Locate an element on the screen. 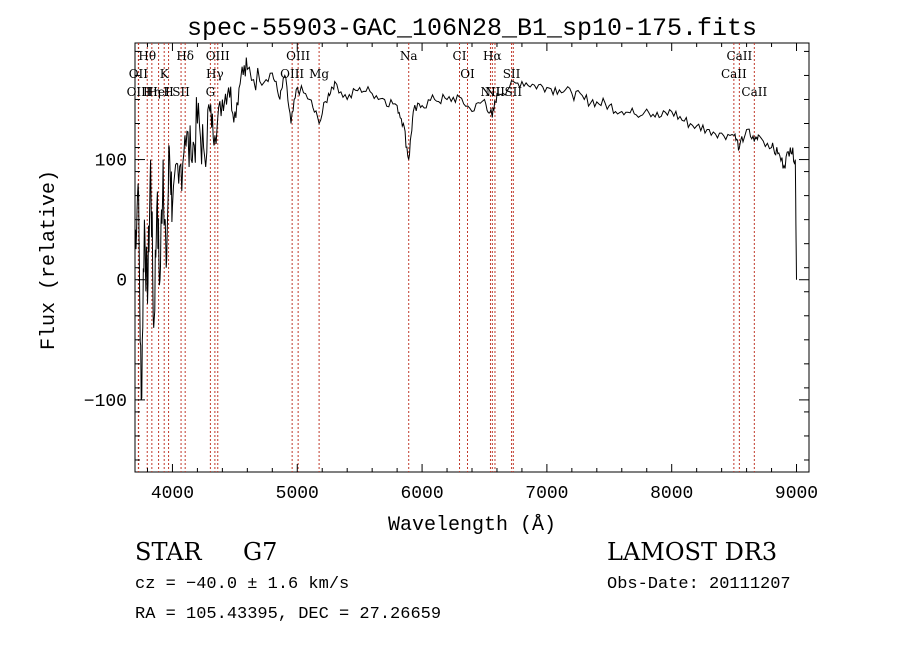 The width and height of the screenshot is (900, 649). marker-label: G is located at coordinates (211, 92).